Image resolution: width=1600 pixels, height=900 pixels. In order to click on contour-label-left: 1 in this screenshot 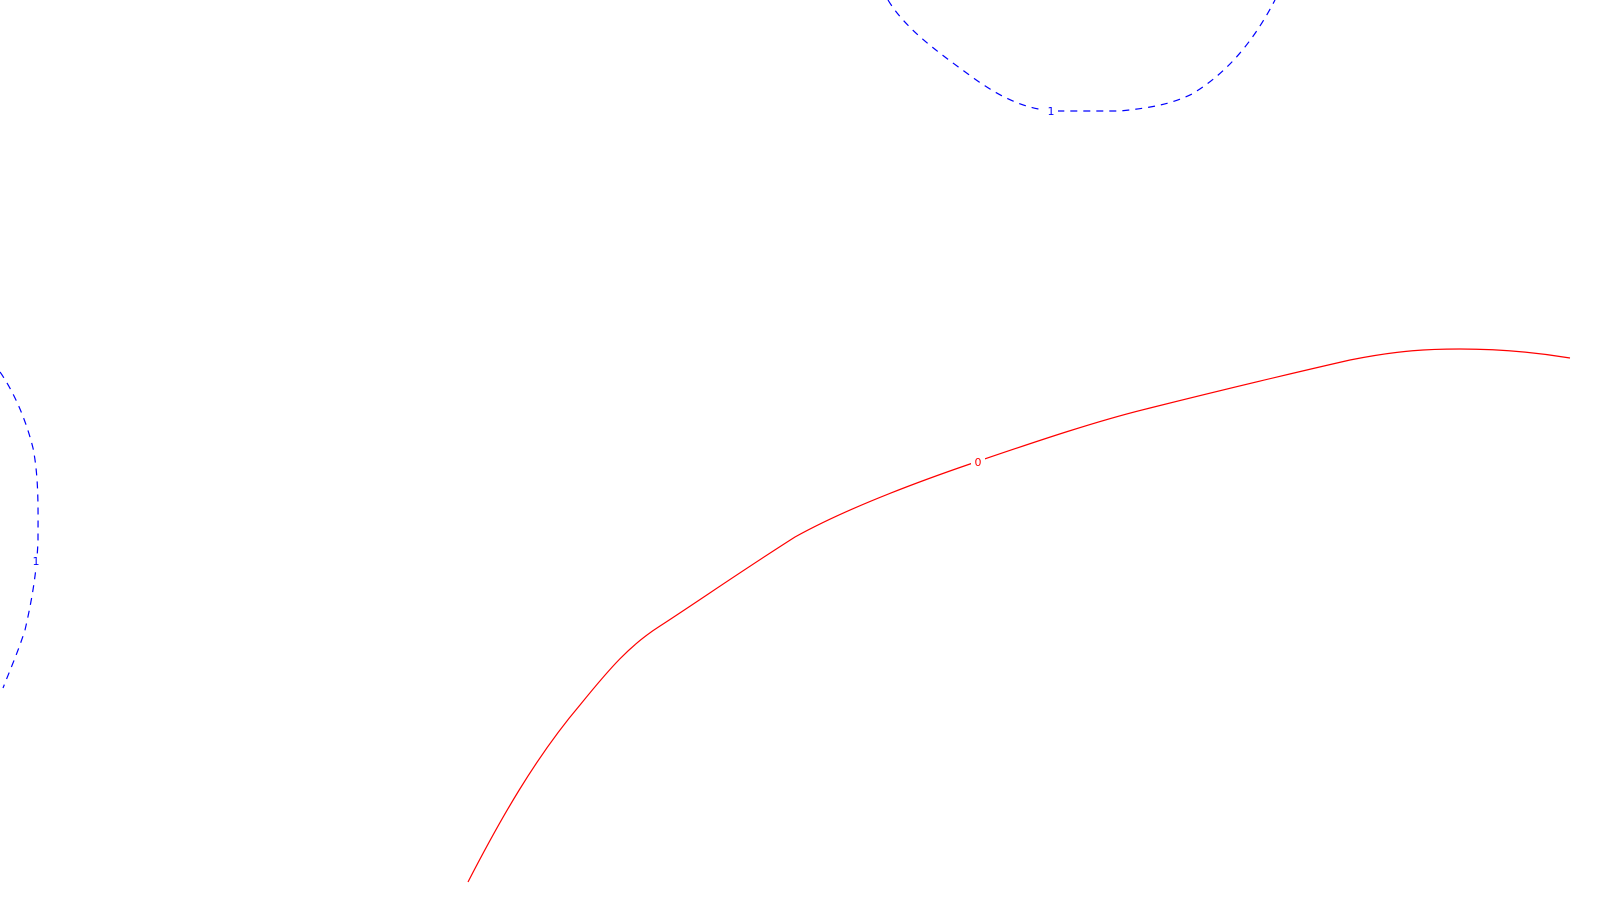, I will do `click(36, 561)`.